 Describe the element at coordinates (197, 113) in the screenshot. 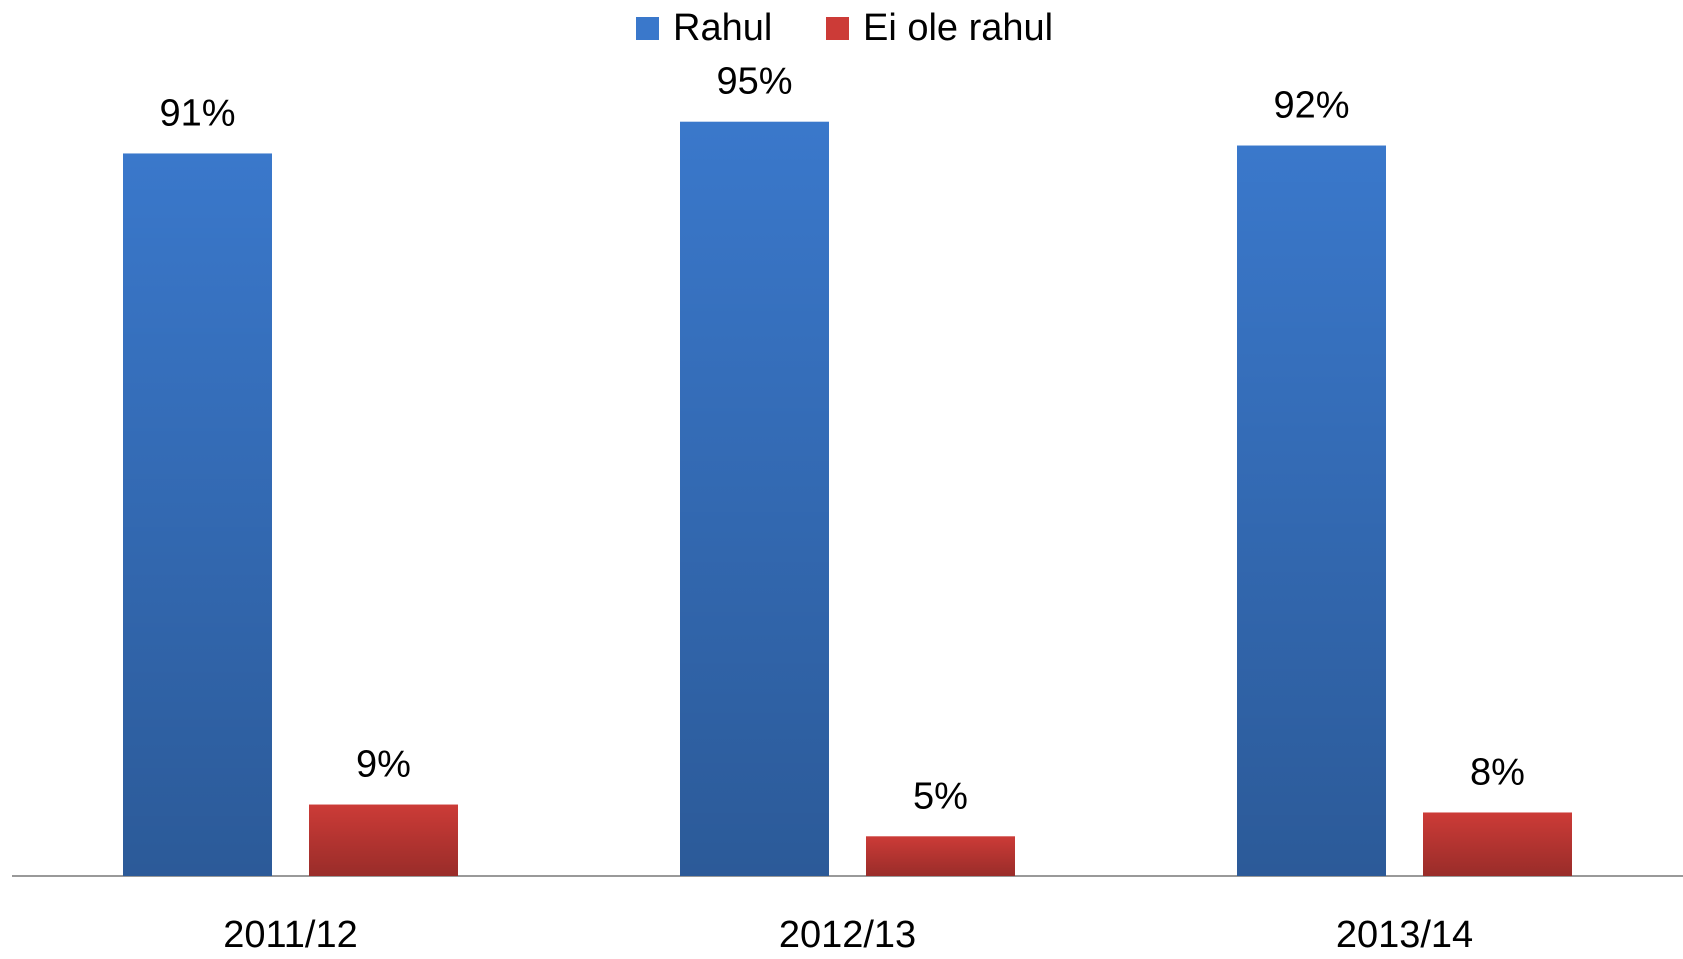

I see `data-label: 91%` at that location.